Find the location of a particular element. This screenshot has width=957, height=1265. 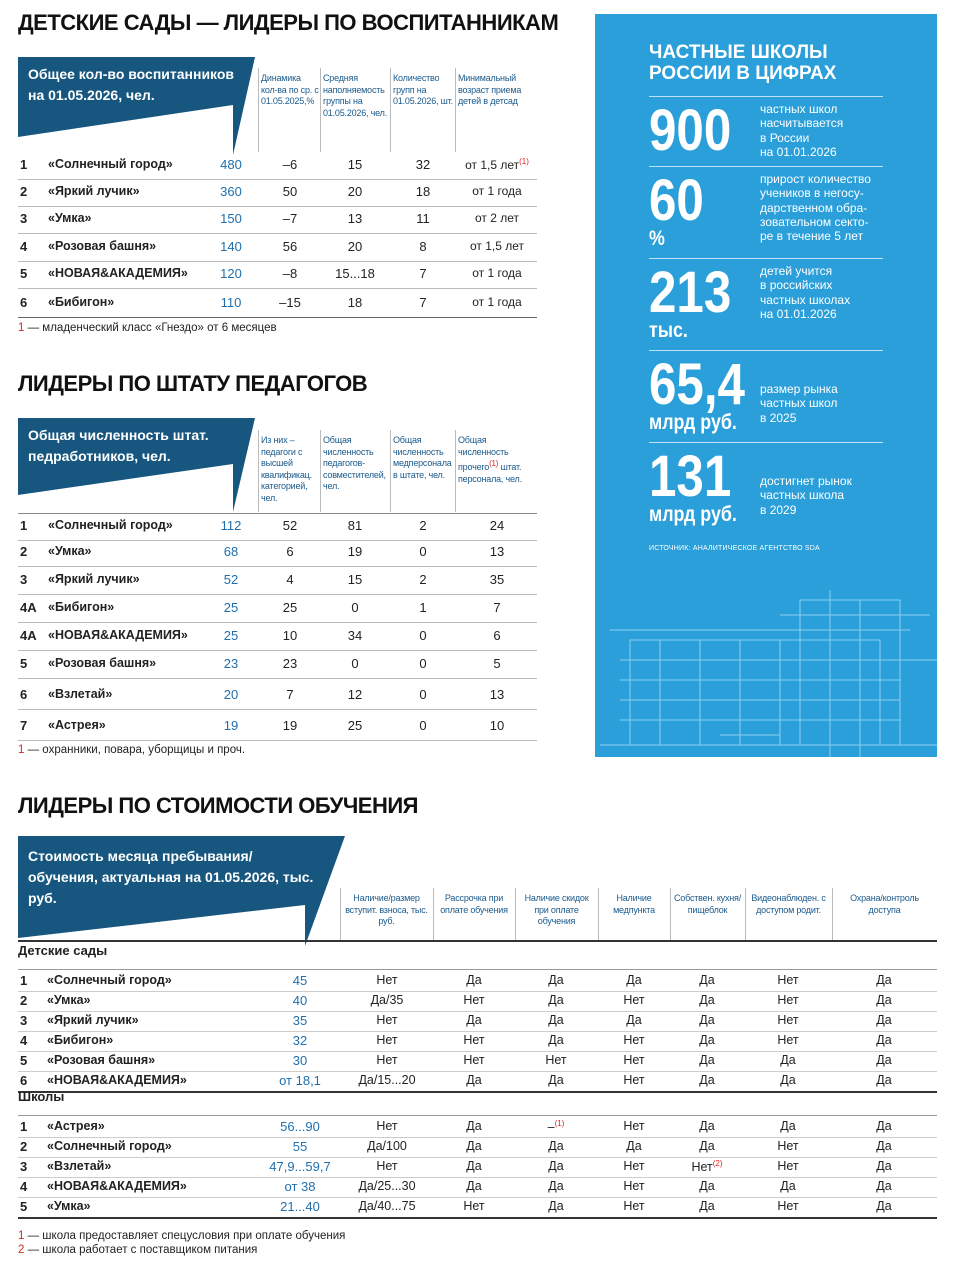

text-part: от 1,5 лет is located at coordinates (492, 165).